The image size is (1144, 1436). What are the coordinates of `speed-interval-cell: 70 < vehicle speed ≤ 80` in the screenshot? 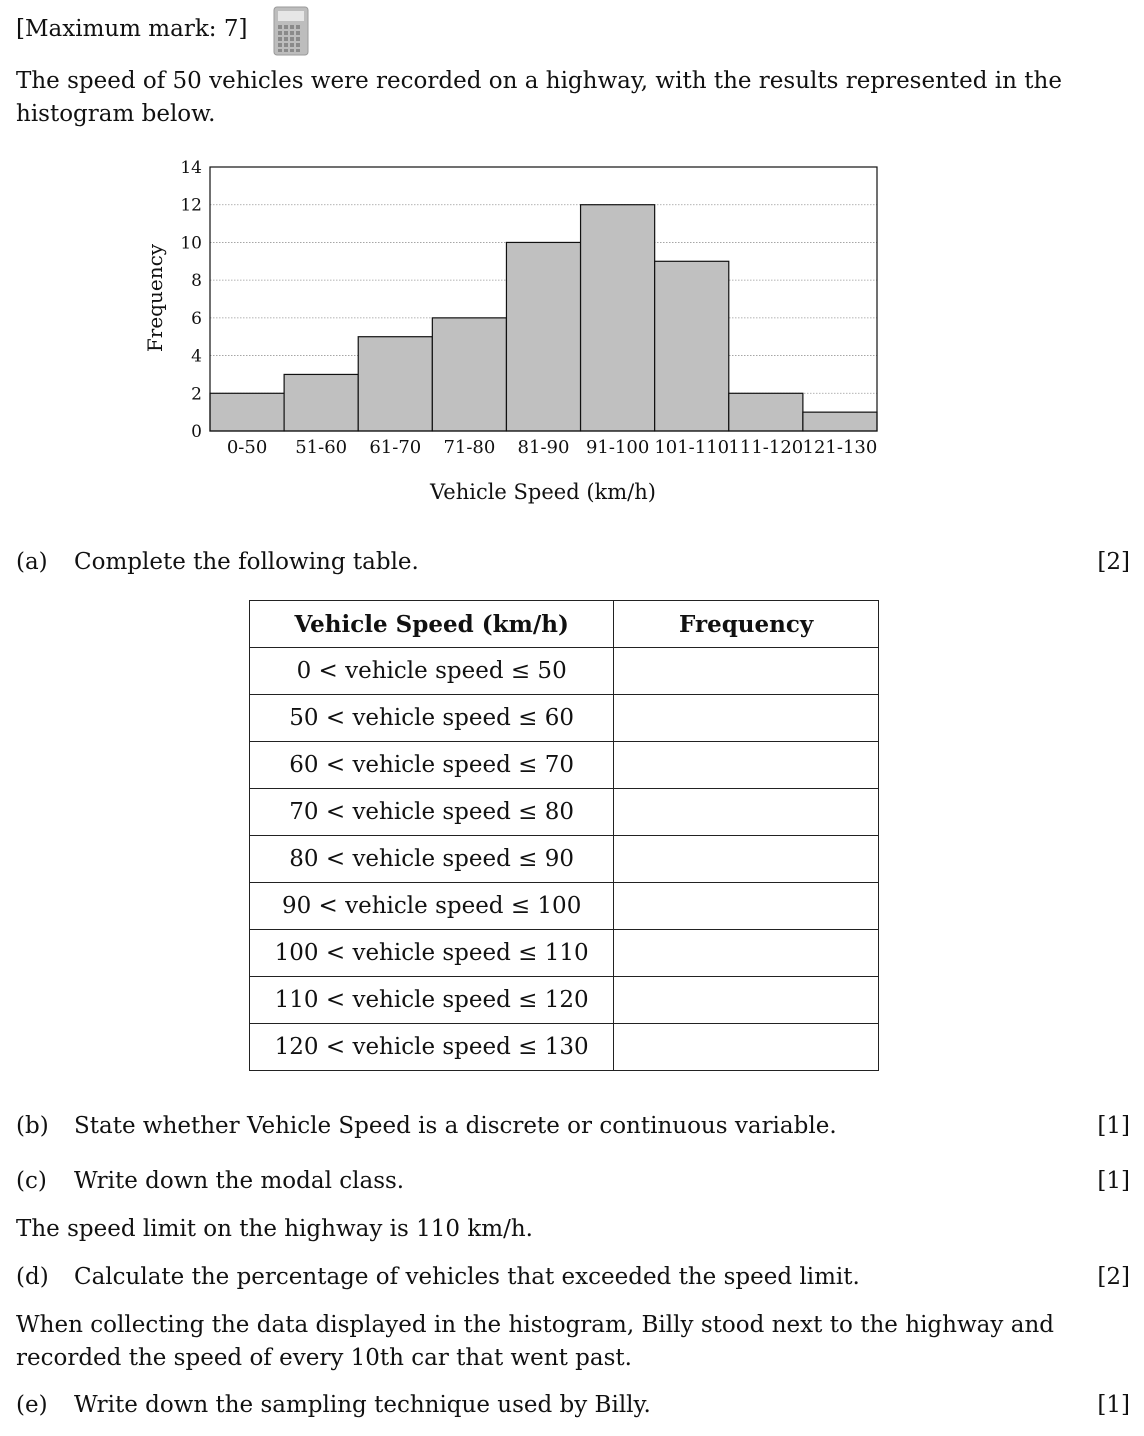 It's located at (431, 812).